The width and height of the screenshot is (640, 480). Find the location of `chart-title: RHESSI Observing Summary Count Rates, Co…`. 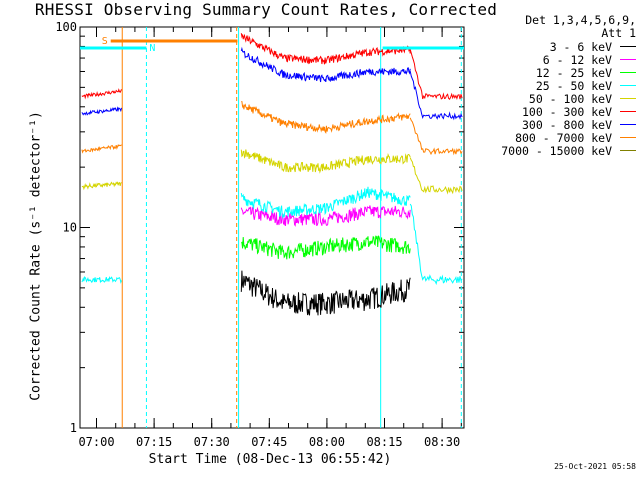

chart-title: RHESSI Observing Summary Count Rates, Co… is located at coordinates (266, 9).